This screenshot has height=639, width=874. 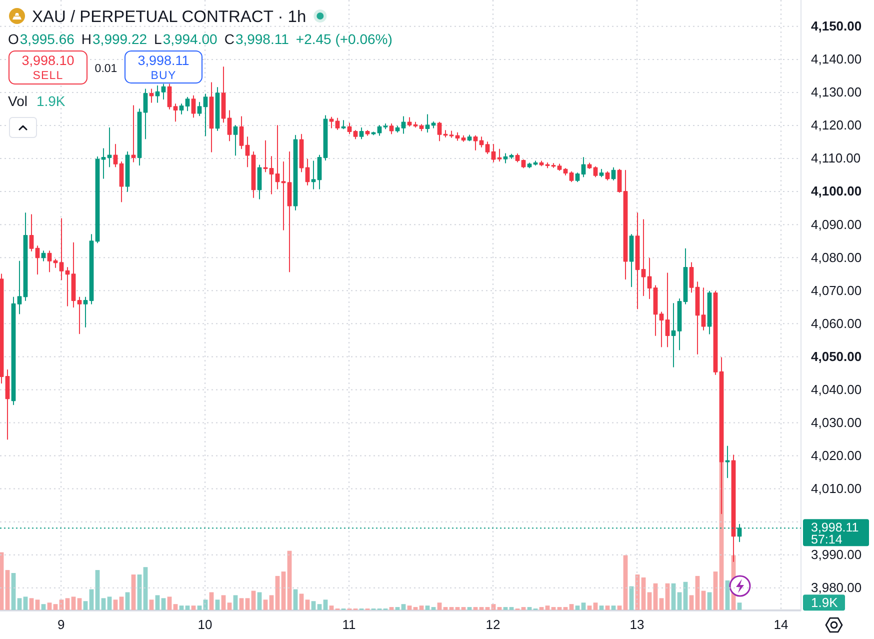 I want to click on x-tick-label: 13, so click(x=637, y=624).